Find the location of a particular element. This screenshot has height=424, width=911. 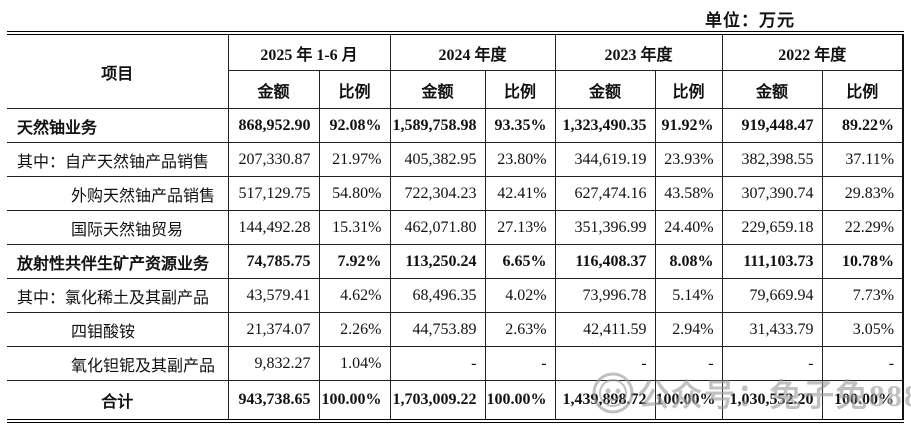

table-row: 氧化钽铌及其副产品 9,832.27 1.04% - - - - - - is located at coordinates (456, 363).